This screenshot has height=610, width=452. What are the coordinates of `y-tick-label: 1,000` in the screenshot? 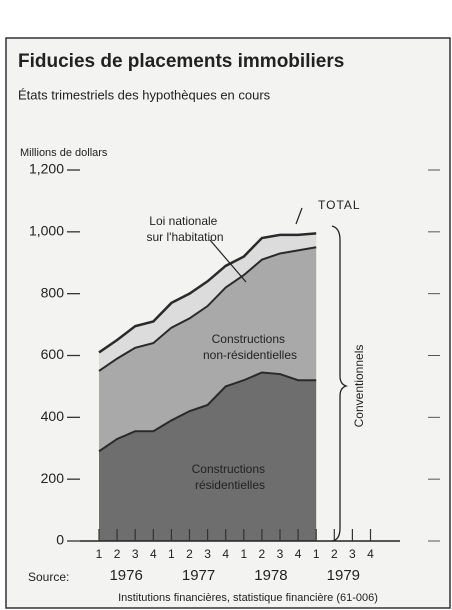 It's located at (46, 231).